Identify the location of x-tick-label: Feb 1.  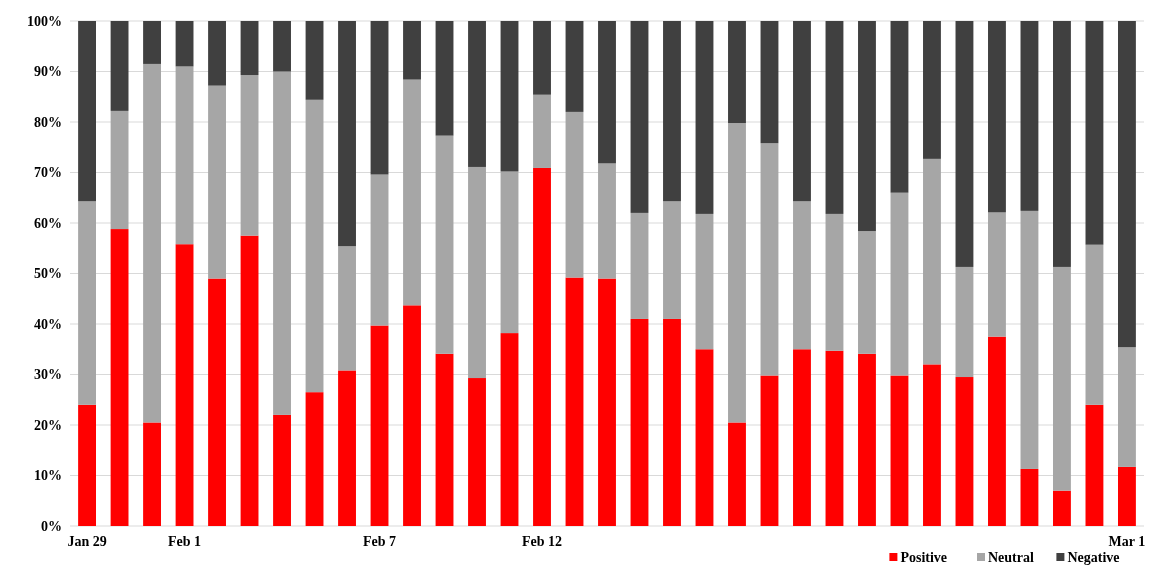
(185, 541).